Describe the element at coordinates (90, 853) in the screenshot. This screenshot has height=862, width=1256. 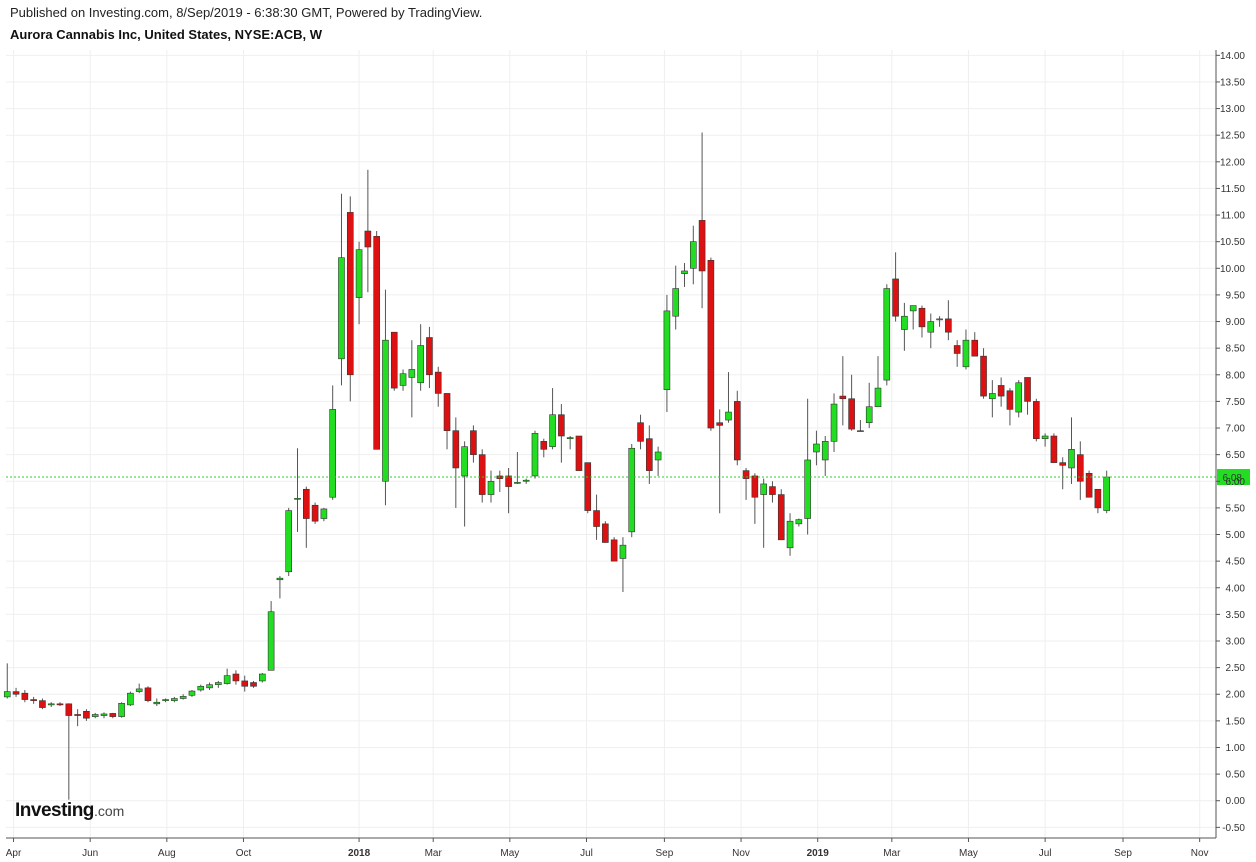
I see `x-tick-label: Jun` at that location.